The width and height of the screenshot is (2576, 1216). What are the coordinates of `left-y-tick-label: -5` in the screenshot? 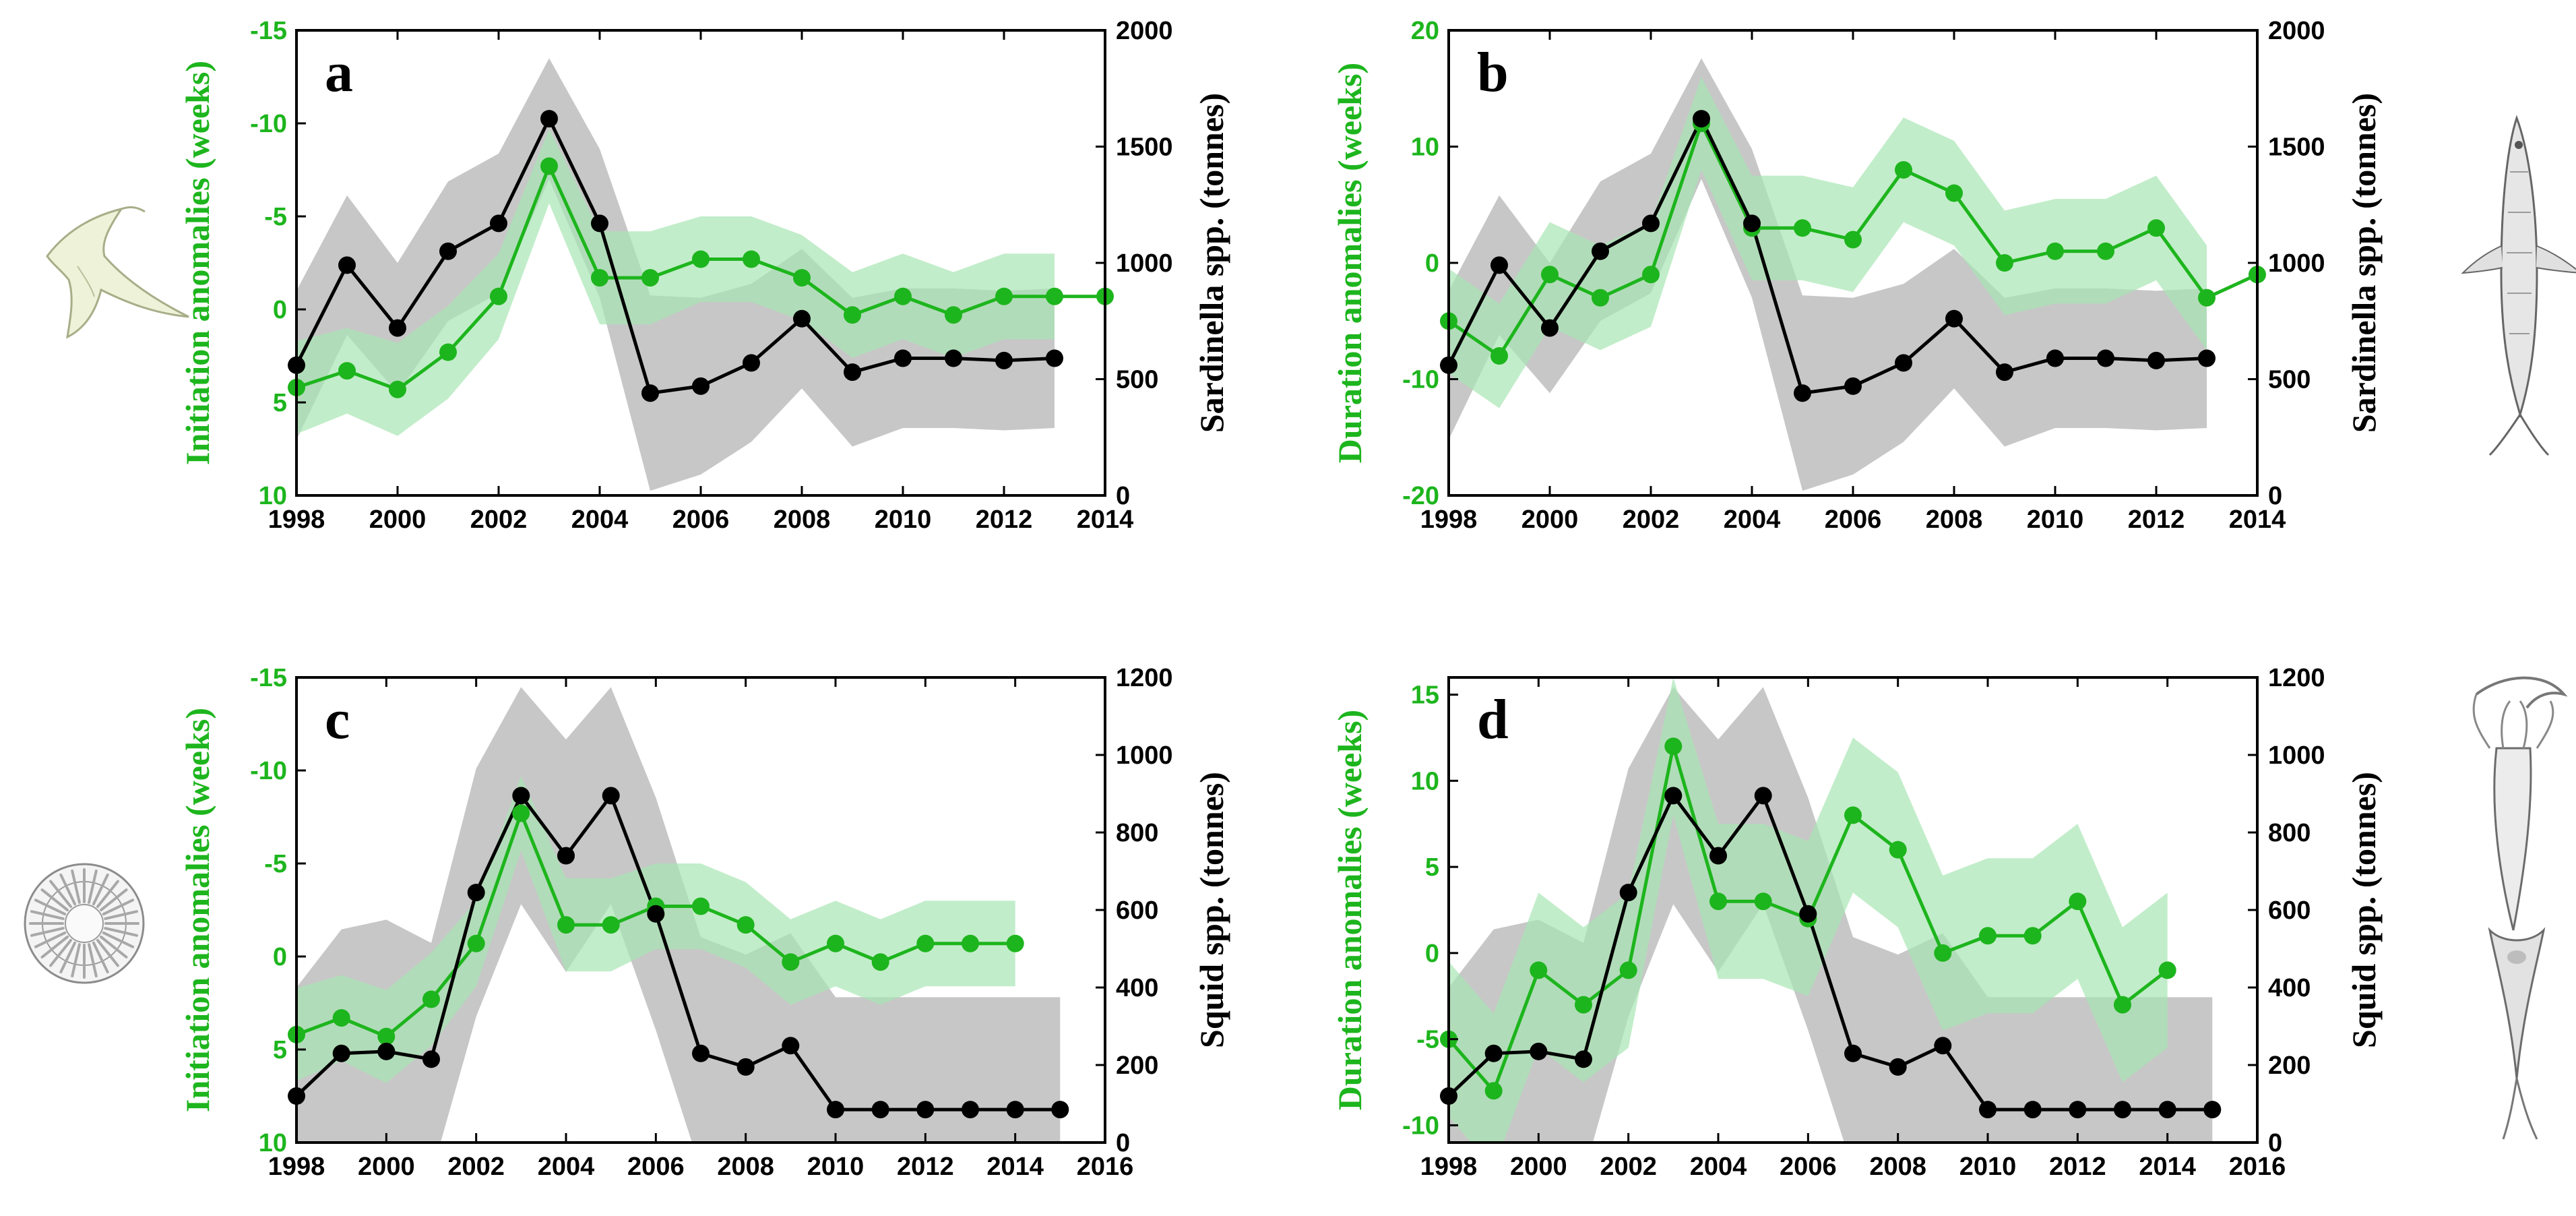 It's located at (1427, 1040).